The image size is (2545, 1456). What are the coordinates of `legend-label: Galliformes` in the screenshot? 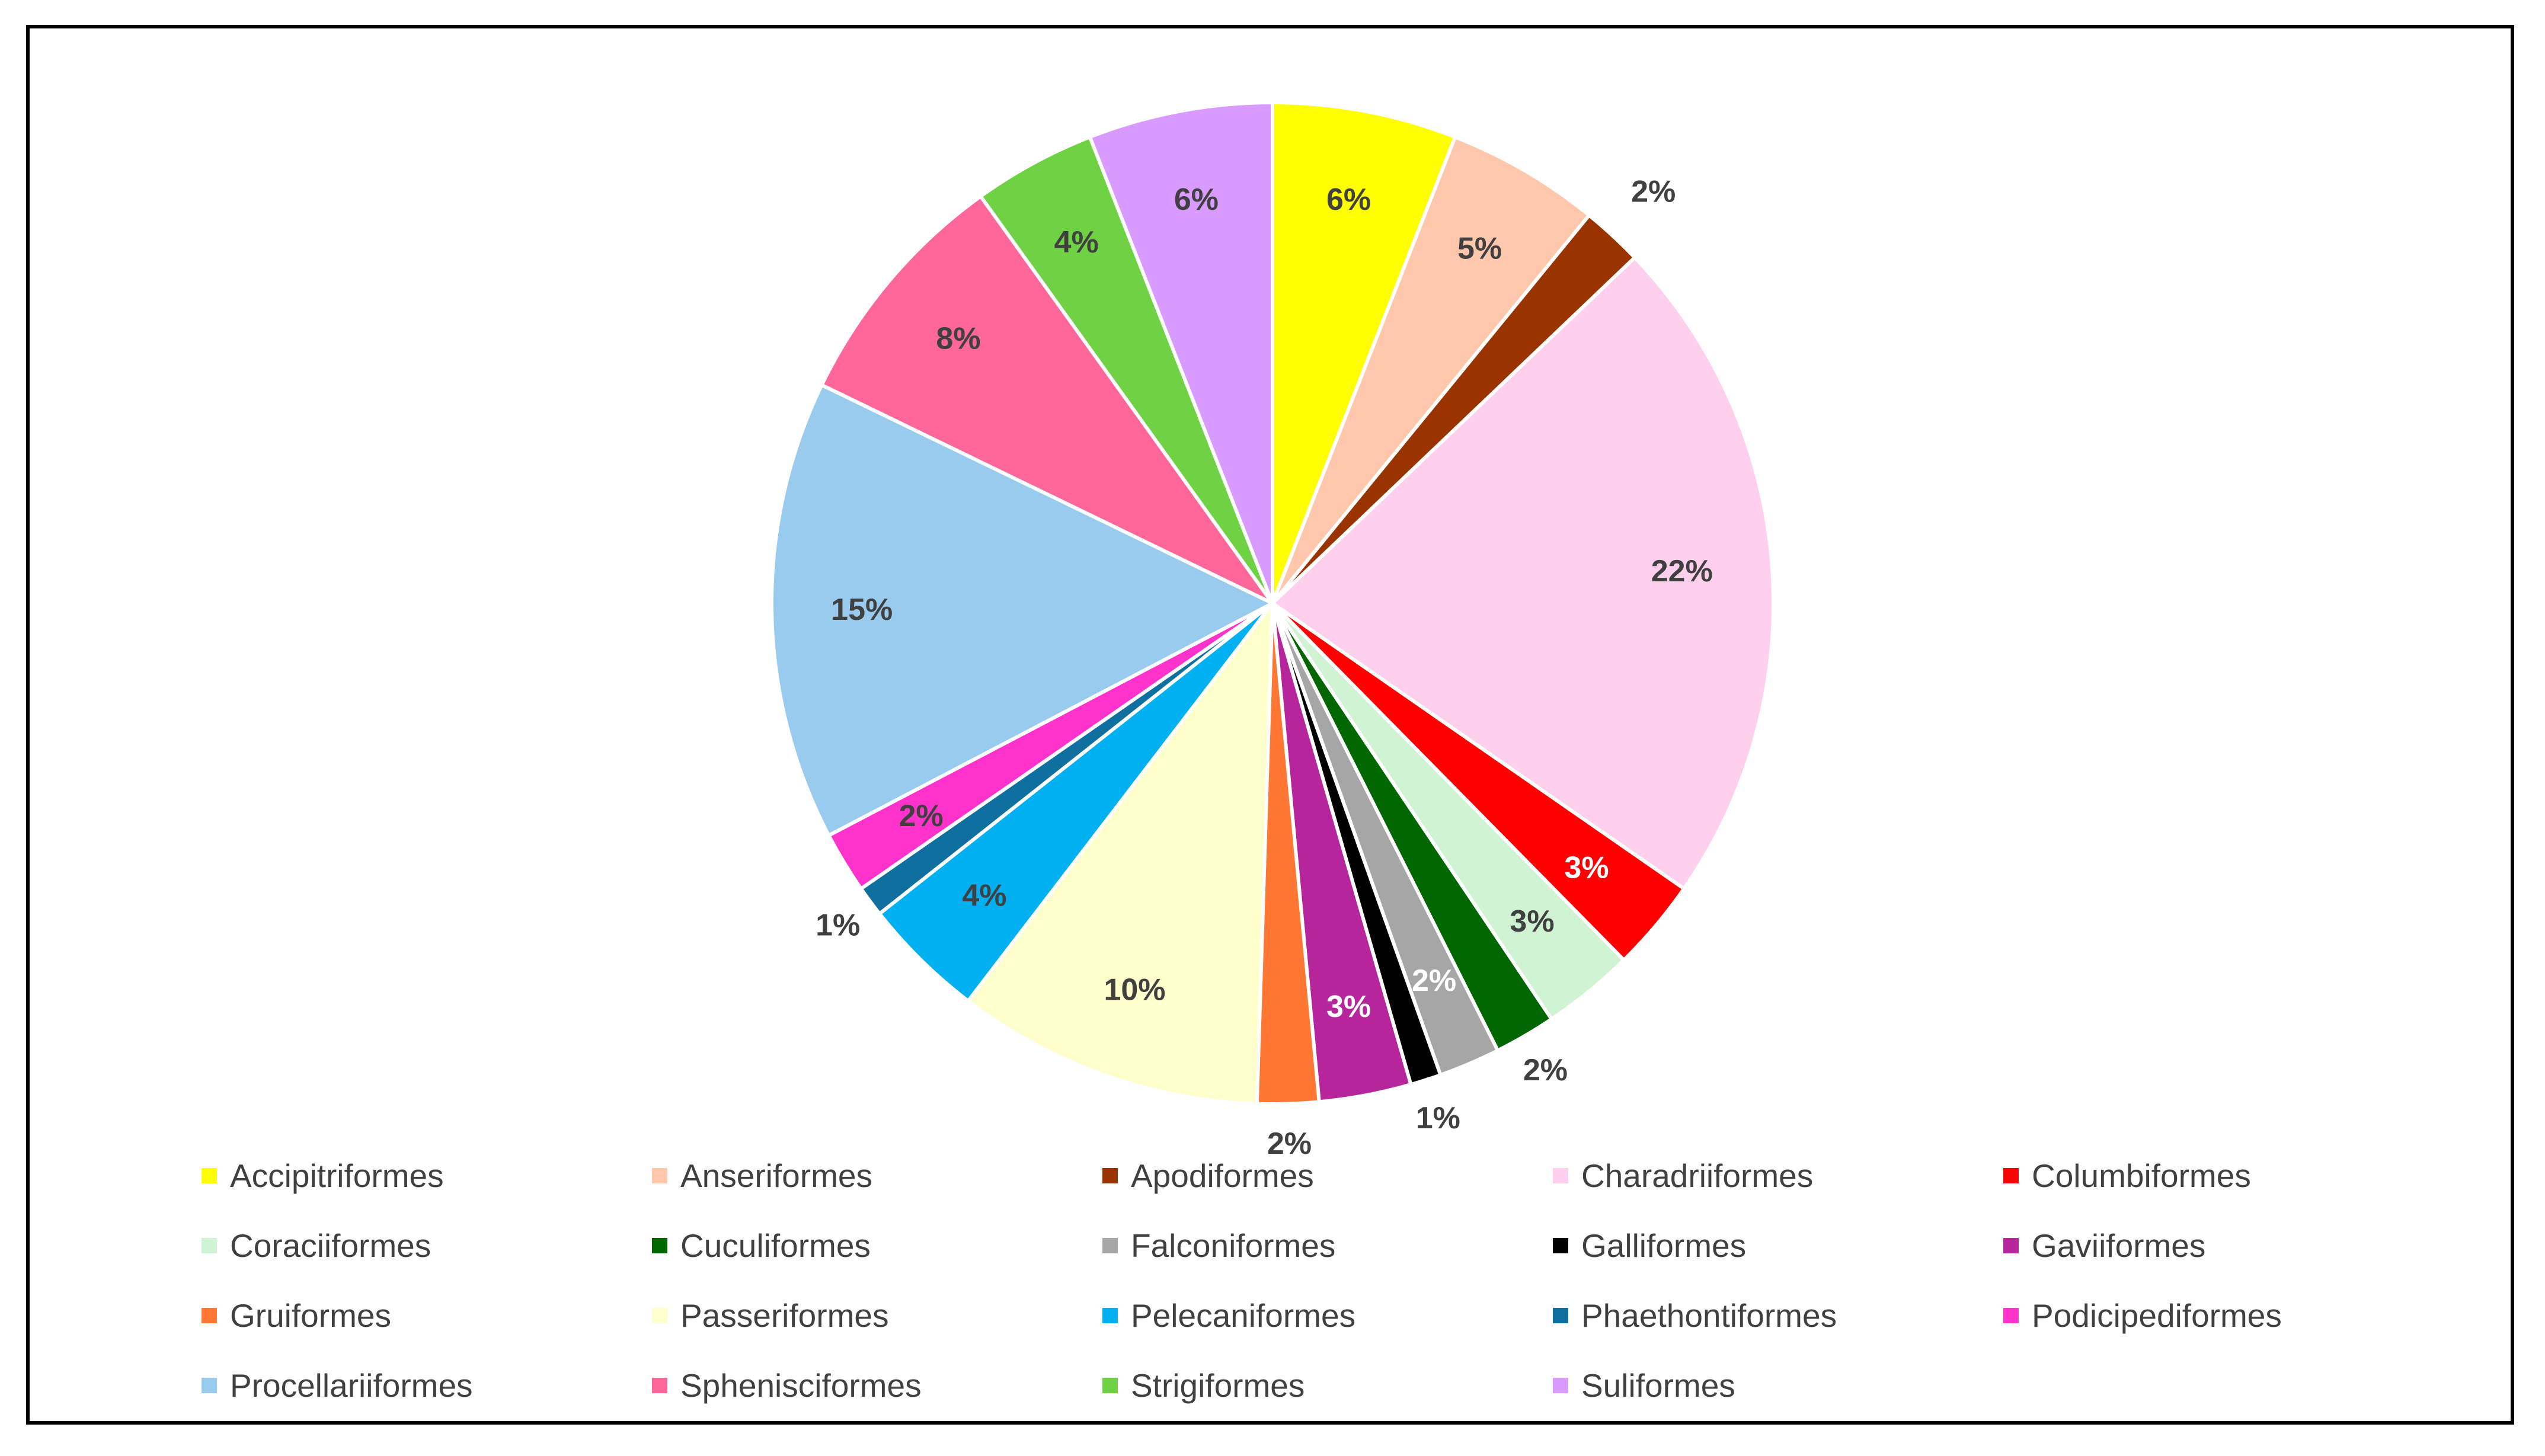 It's located at (1664, 1245).